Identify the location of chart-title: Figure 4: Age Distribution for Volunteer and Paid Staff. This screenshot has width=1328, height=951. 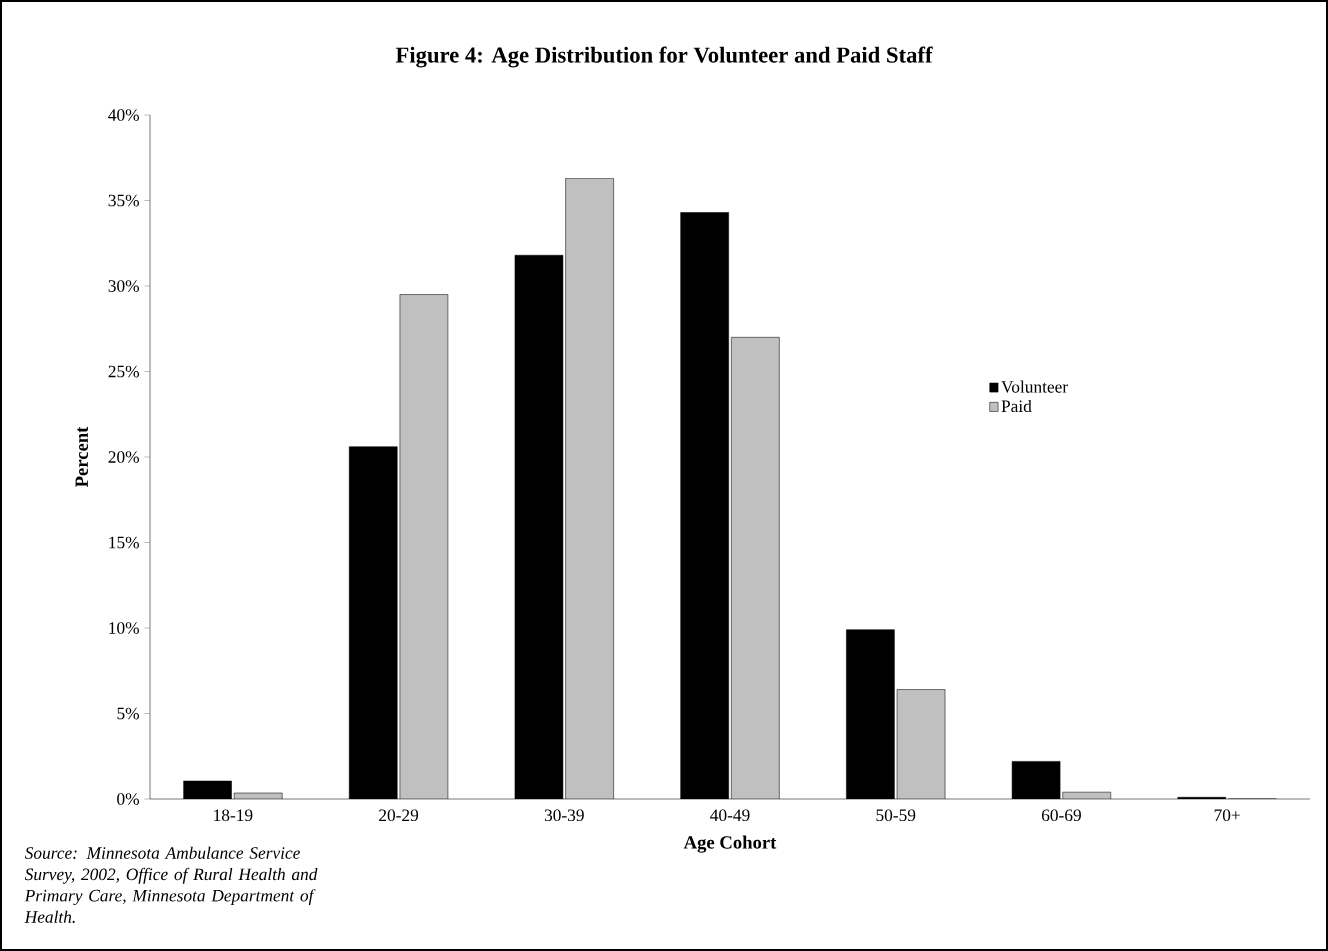
(664, 57).